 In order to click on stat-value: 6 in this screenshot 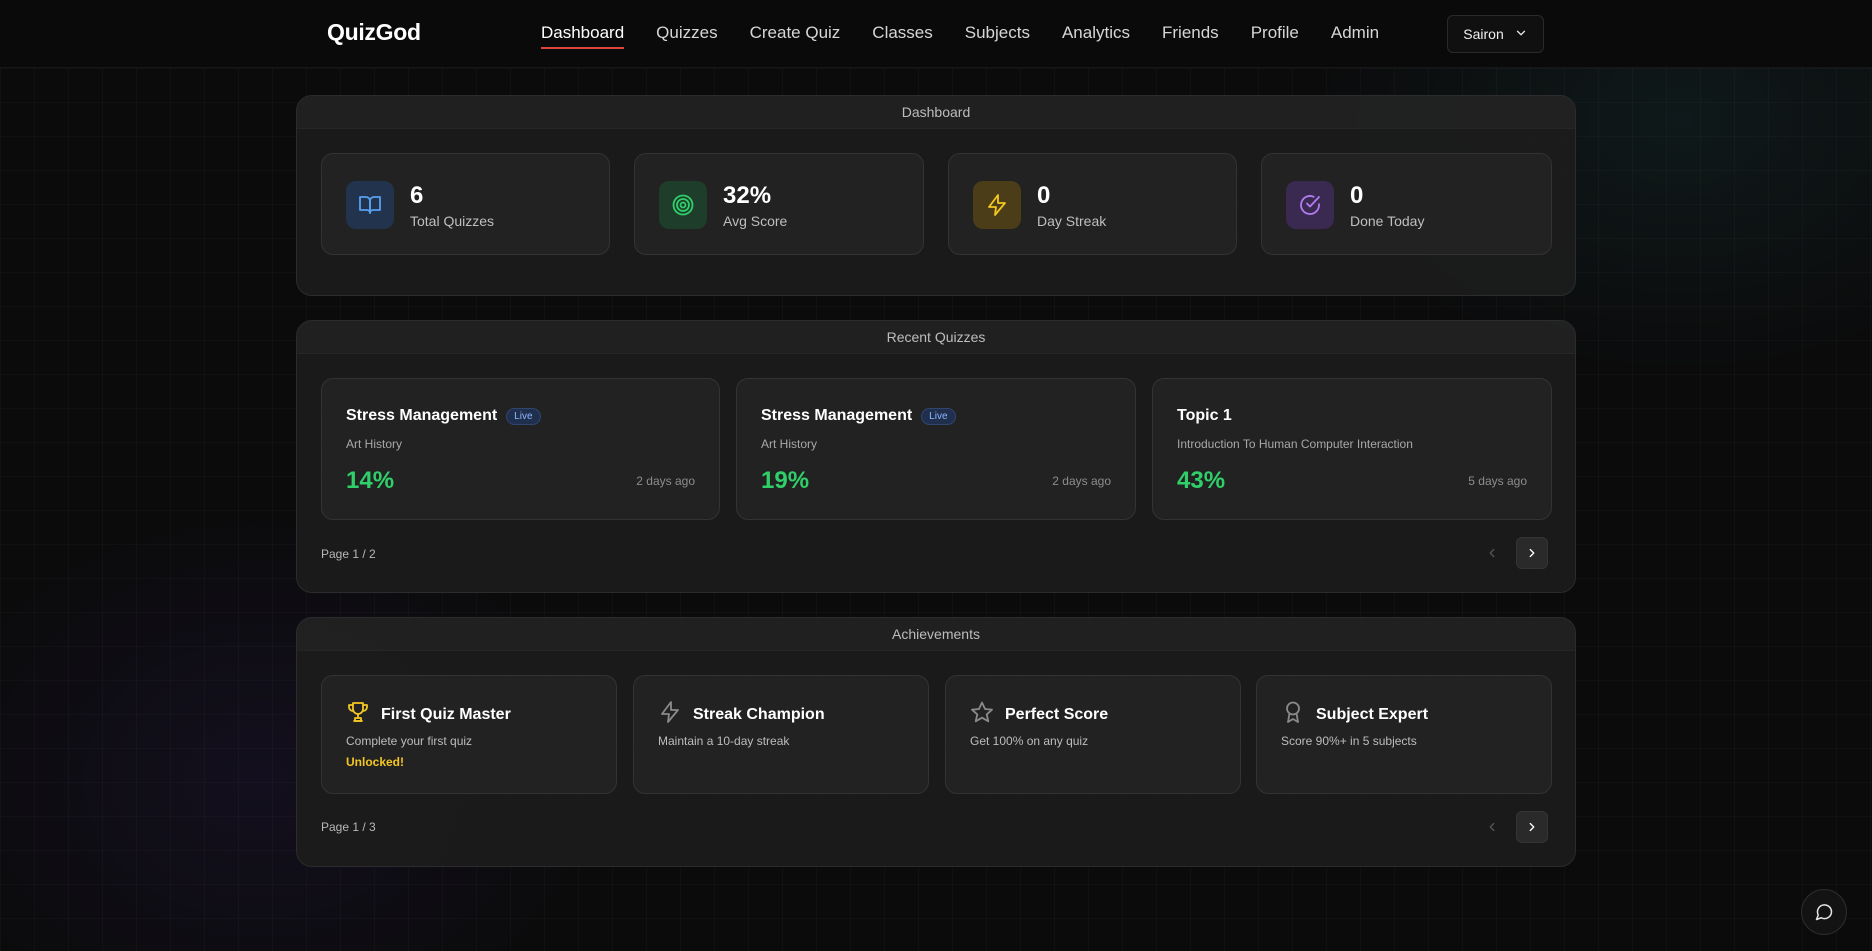, I will do `click(417, 195)`.